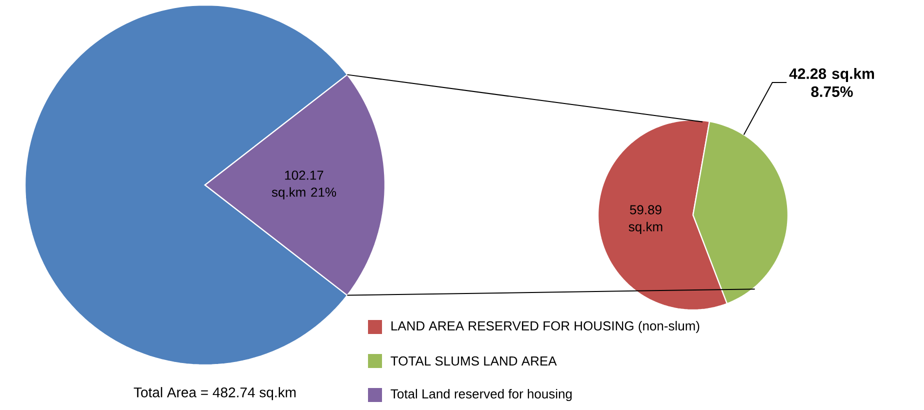  Describe the element at coordinates (545, 327) in the screenshot. I see `legend-label: LAND AREA RESERVED FOR HOUSING (non-slum)` at that location.